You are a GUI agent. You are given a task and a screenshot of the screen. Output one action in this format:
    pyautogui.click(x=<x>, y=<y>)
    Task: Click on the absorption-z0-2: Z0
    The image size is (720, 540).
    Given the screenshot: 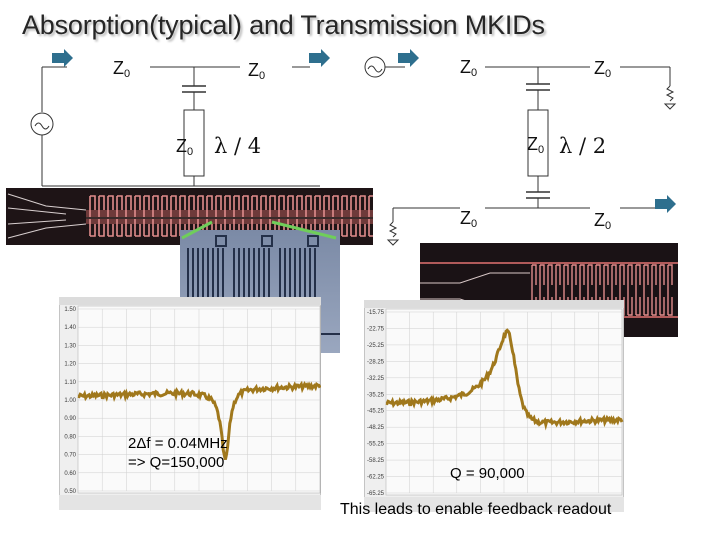 What is the action you would take?
    pyautogui.click(x=257, y=71)
    